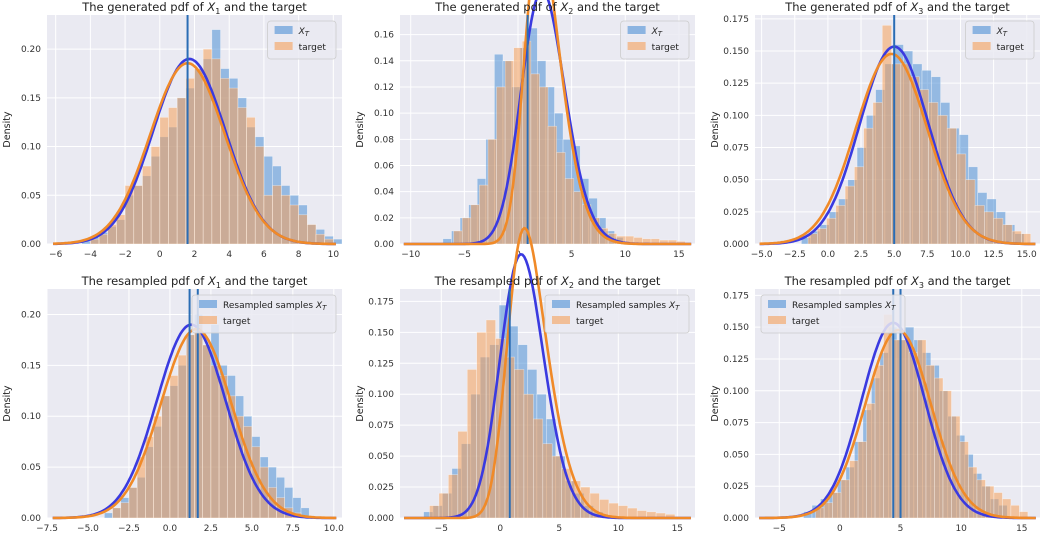 The width and height of the screenshot is (1042, 541). What do you see at coordinates (384, 219) in the screenshot?
I see `y-tick-label: 0.02` at bounding box center [384, 219].